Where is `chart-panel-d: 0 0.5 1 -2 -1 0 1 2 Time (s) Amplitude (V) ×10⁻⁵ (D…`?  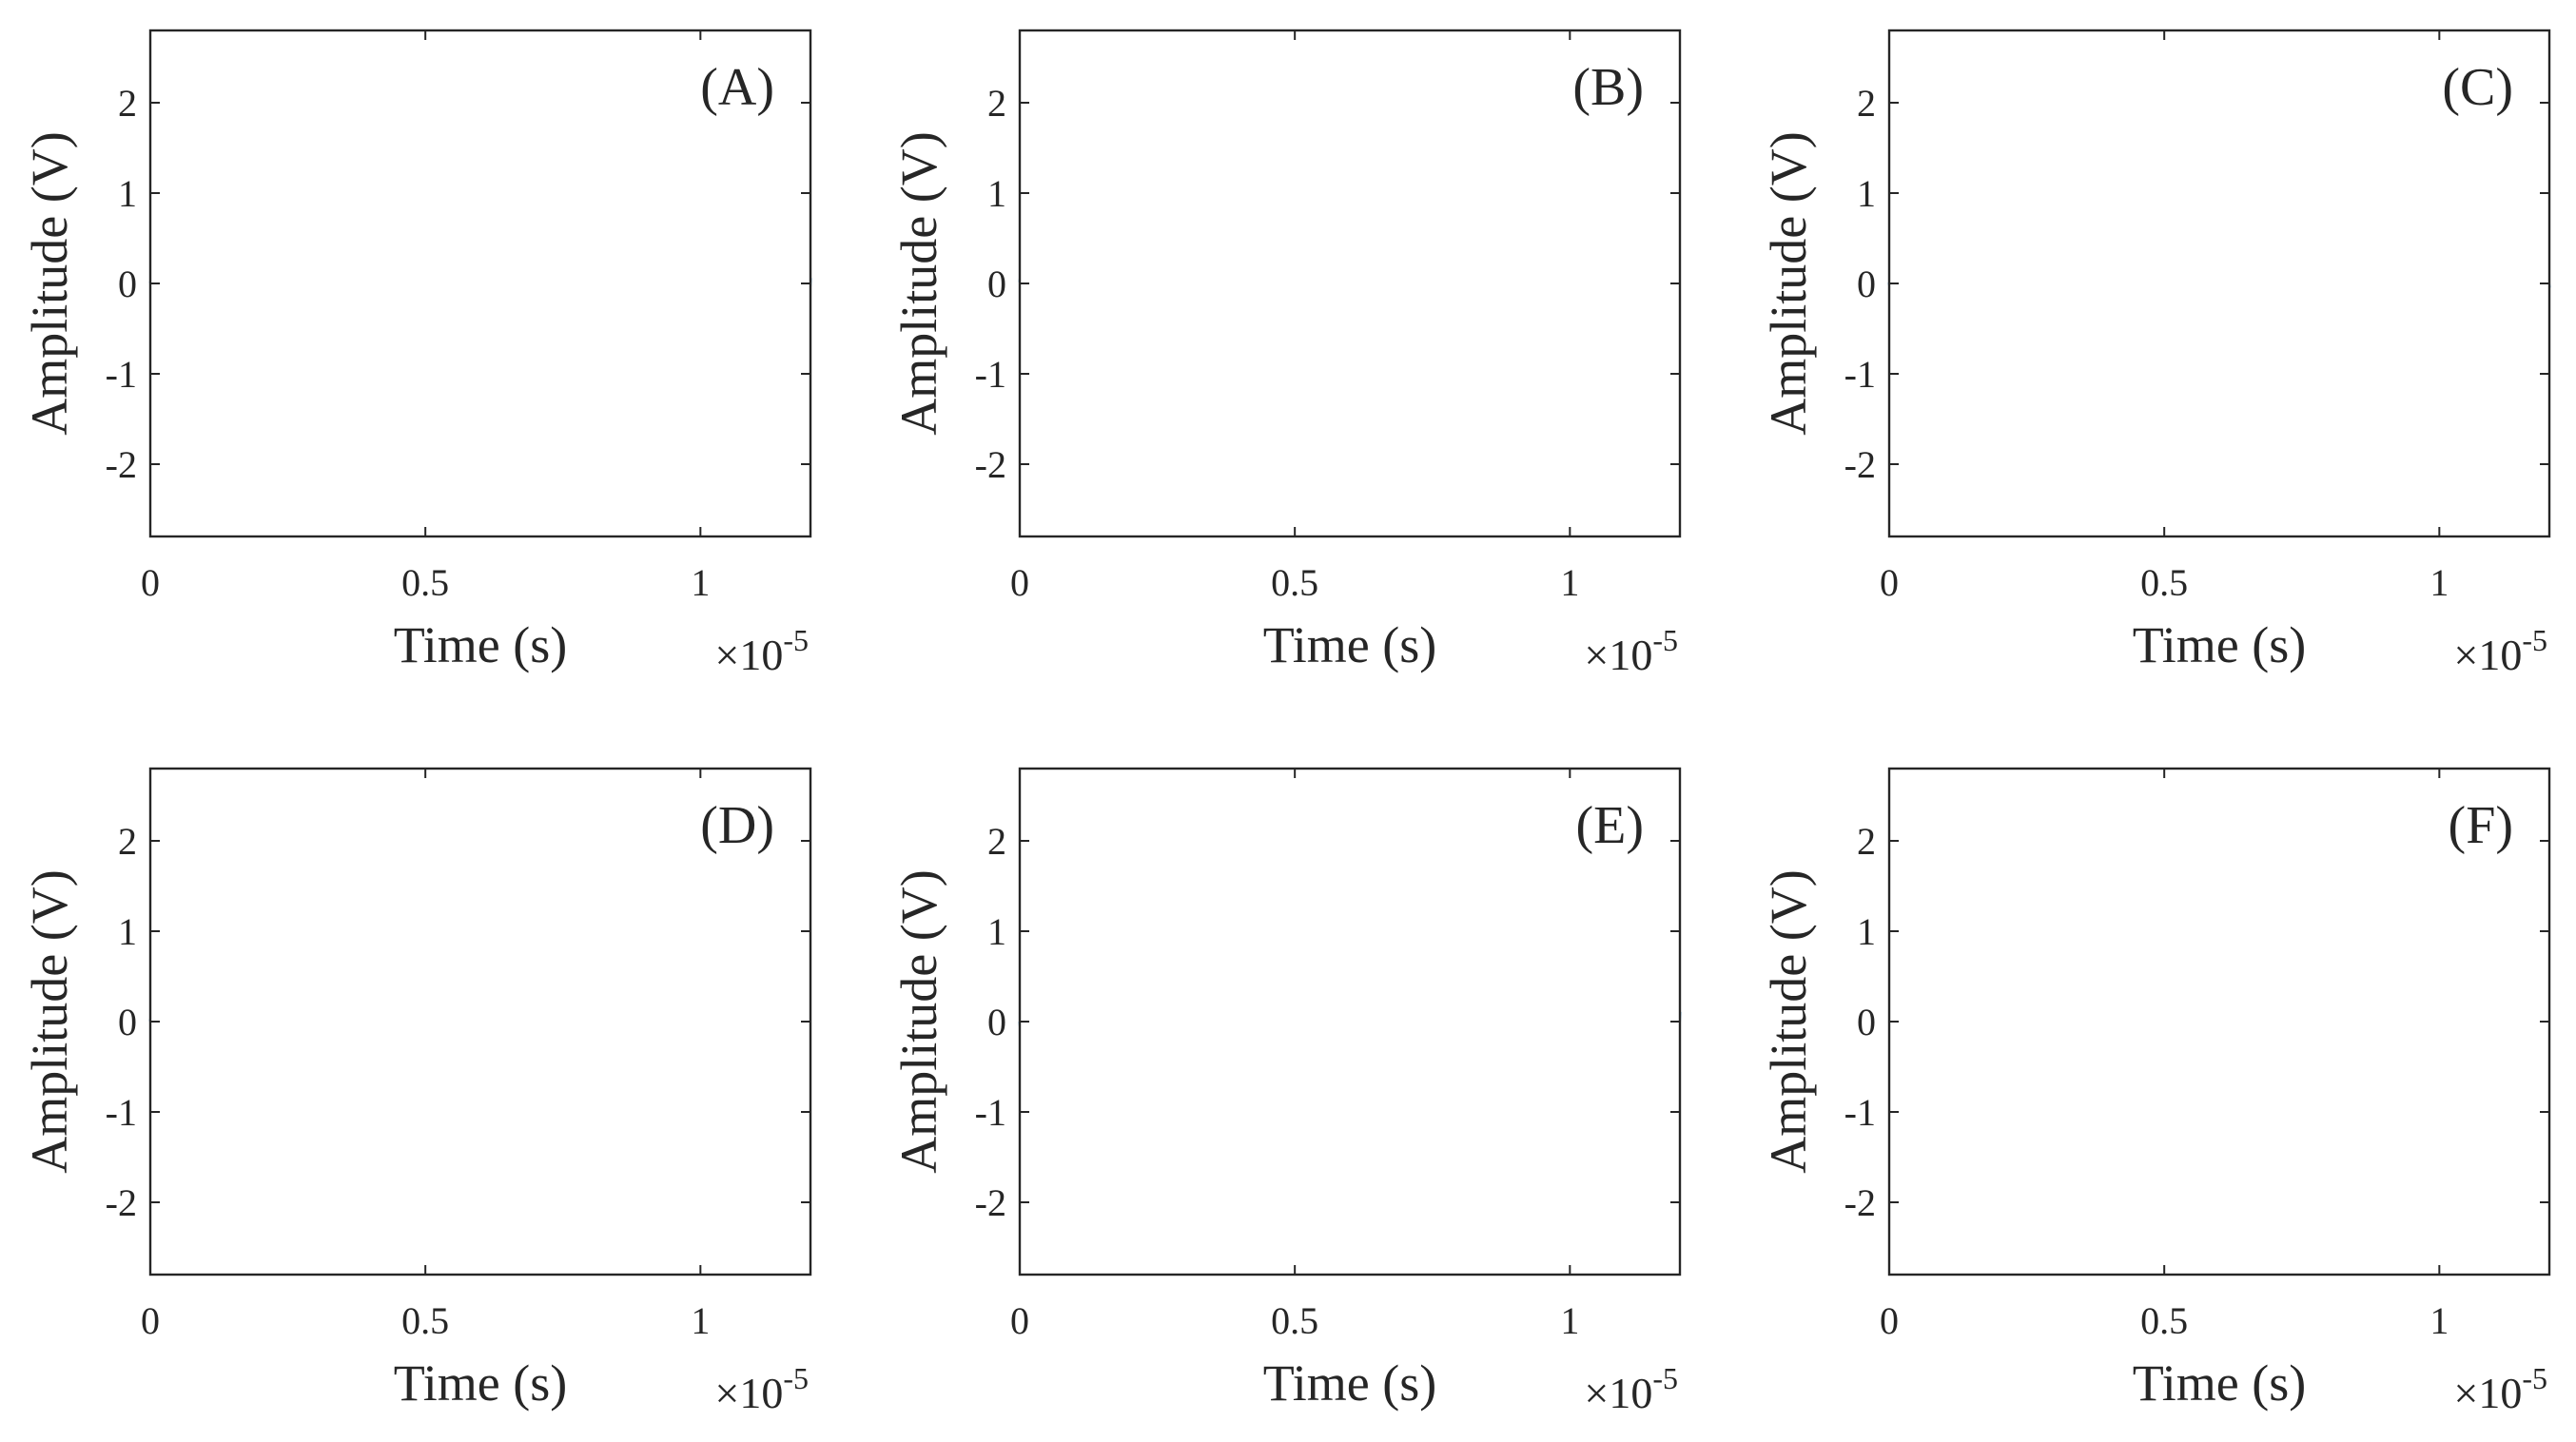 chart-panel-d: 0 0.5 1 -2 -1 0 1 2 Time (s) Amplitude (V) ×10⁻⁵ (D… is located at coordinates (417, 1092).